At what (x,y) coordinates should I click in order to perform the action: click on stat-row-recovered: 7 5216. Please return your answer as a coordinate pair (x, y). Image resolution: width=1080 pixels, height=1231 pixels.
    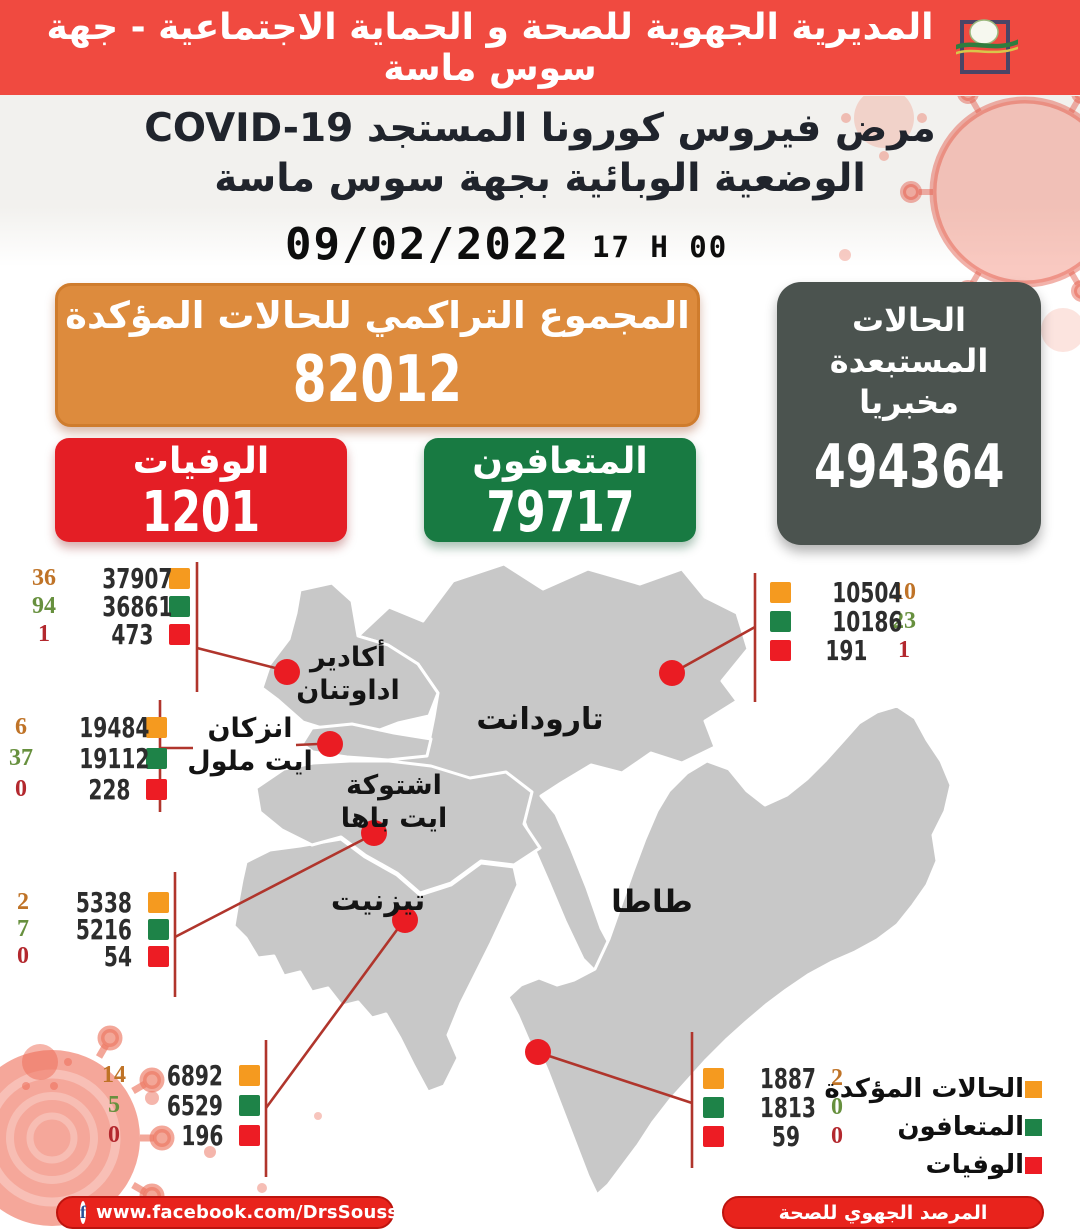
    Looking at the image, I should click on (85, 929).